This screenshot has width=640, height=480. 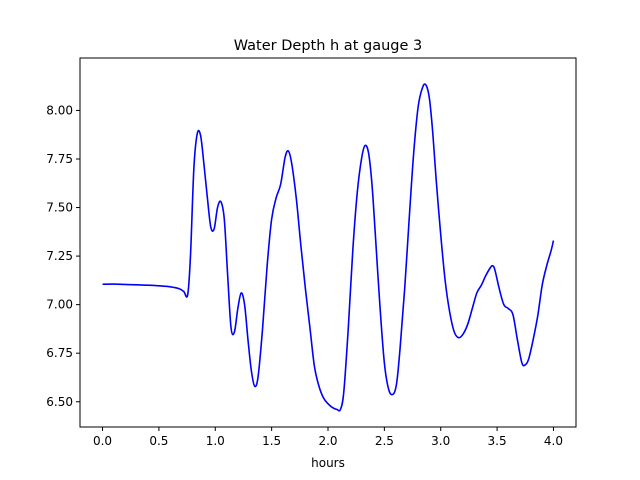 I want to click on y-axis-ticks: 6.50 6.75 7.00 7.25 7.50 7.75 8.00, so click(x=63, y=256).